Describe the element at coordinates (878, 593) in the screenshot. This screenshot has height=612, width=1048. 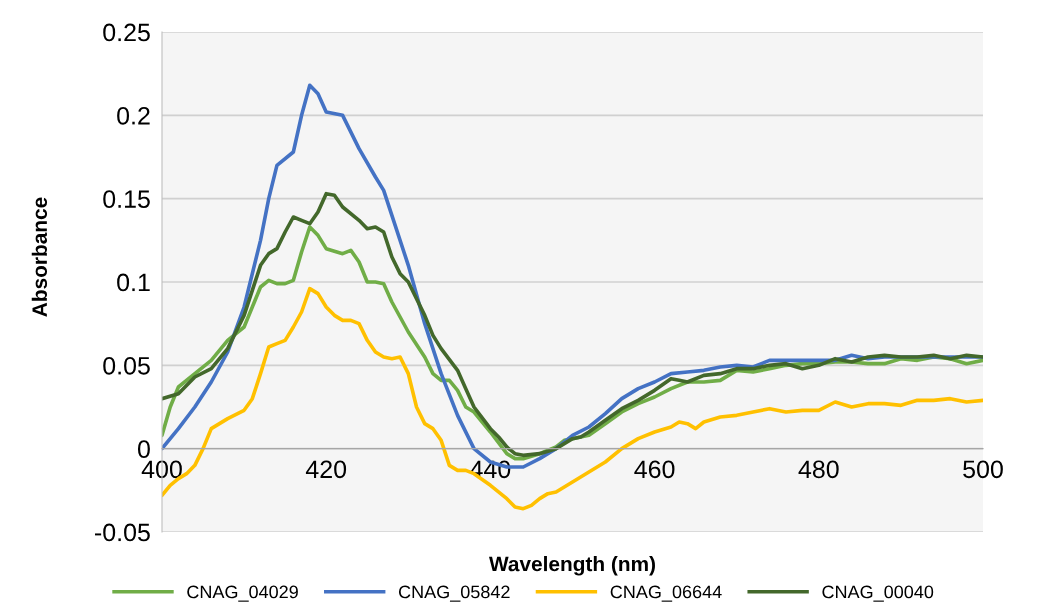
I see `legend-label: CNAG_00040` at that location.